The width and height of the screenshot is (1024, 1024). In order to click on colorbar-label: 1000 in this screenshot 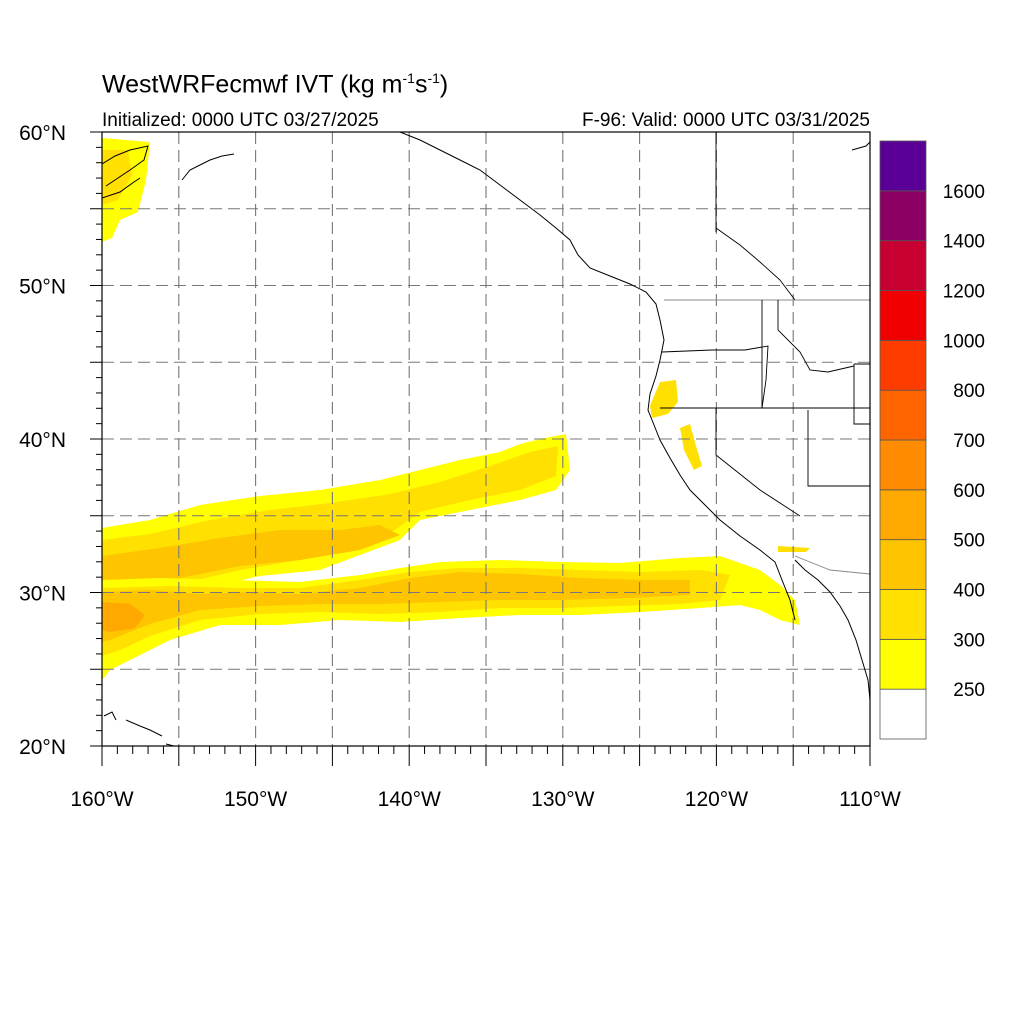, I will do `click(964, 341)`.